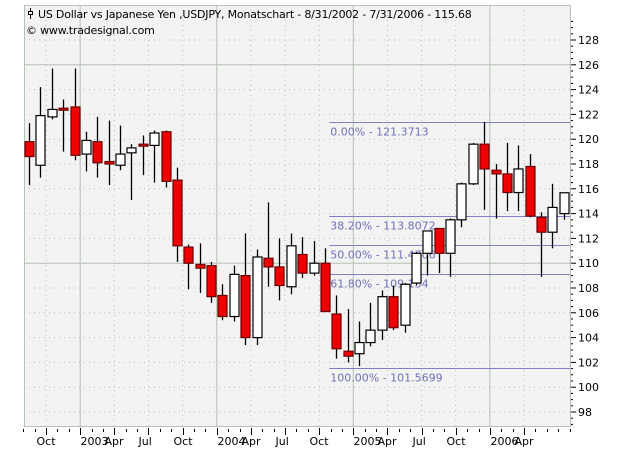  I want to click on copyright-text: © www.tradesignal.com, so click(90, 30).